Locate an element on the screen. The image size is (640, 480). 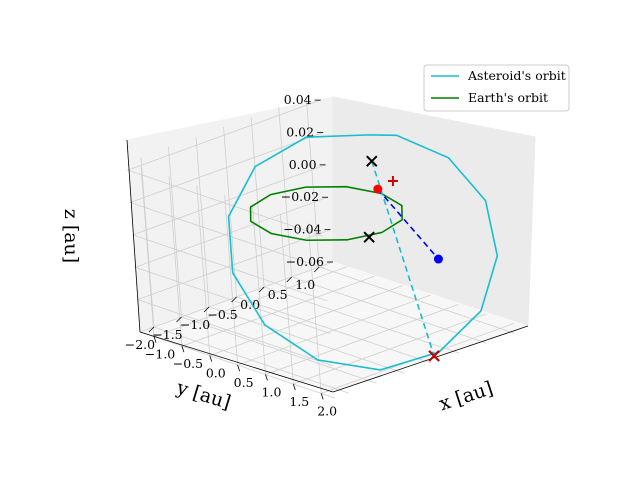
x-tick-label-6: 2.0 is located at coordinates (327, 410).